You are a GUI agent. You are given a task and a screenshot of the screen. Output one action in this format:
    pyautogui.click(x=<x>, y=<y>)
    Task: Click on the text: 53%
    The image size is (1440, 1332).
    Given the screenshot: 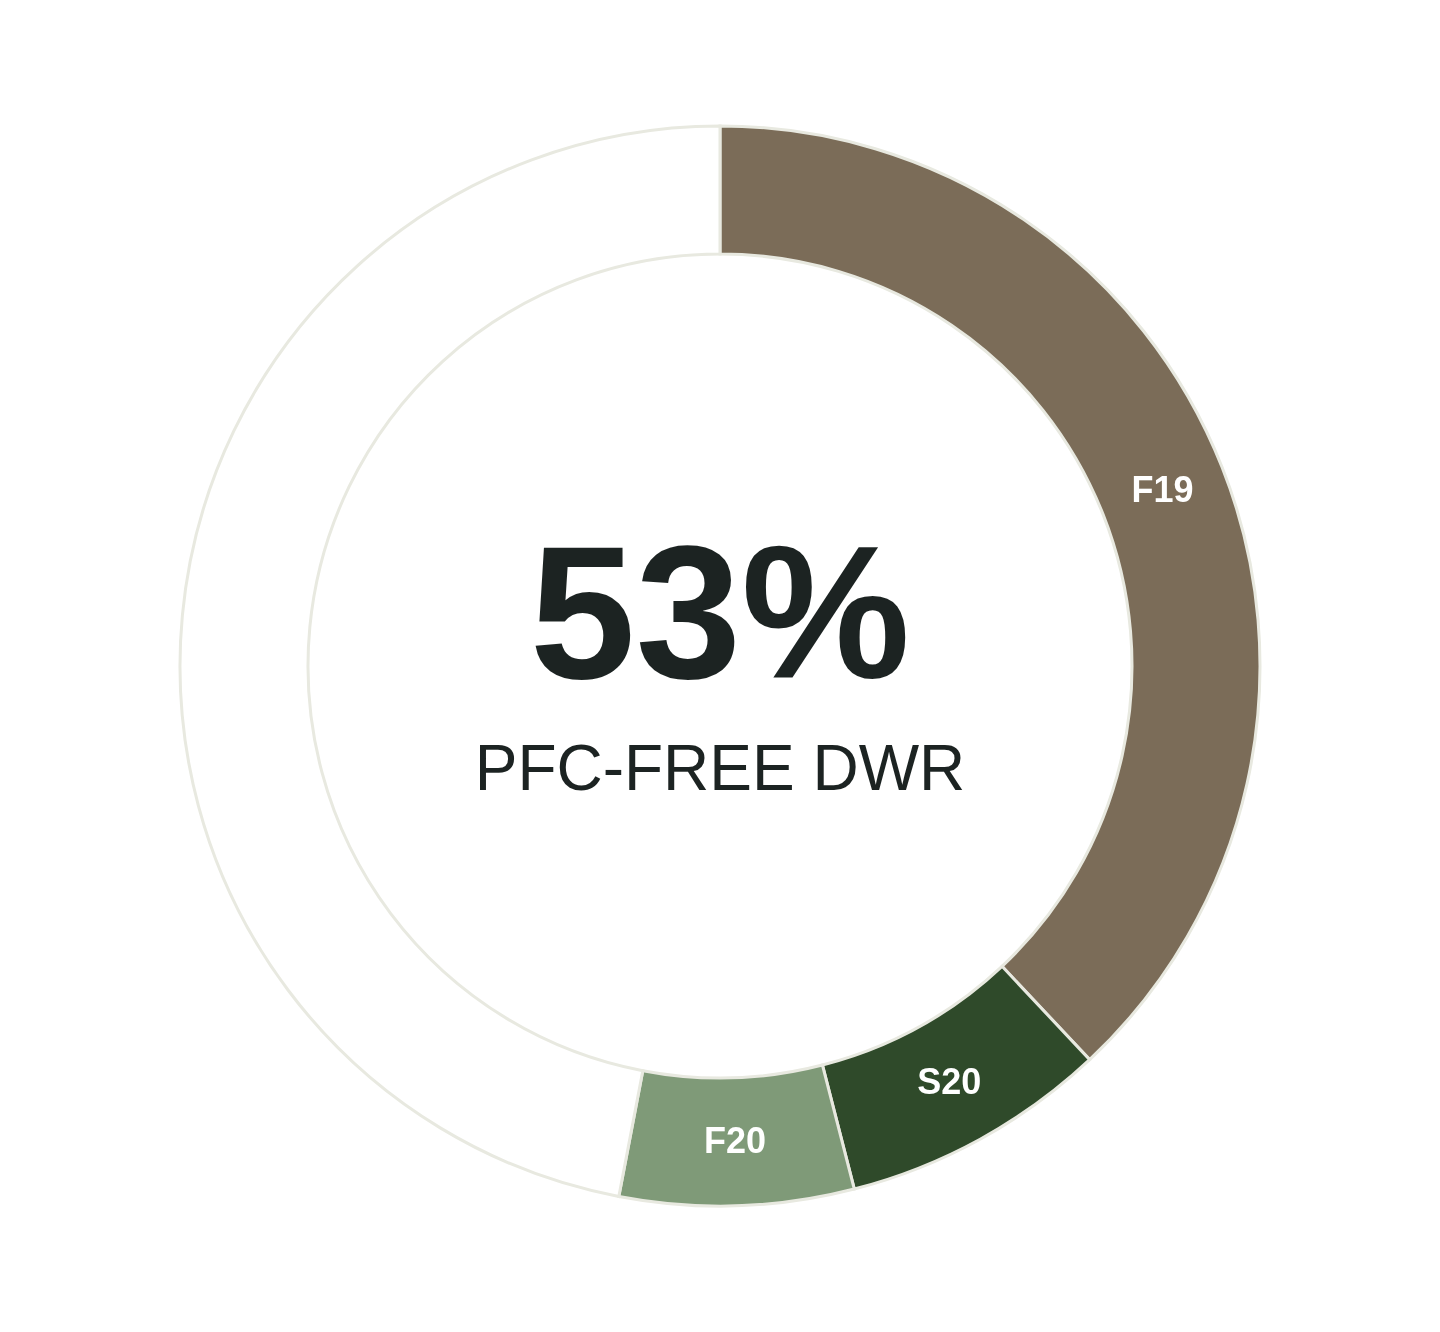 What is the action you would take?
    pyautogui.click(x=720, y=612)
    